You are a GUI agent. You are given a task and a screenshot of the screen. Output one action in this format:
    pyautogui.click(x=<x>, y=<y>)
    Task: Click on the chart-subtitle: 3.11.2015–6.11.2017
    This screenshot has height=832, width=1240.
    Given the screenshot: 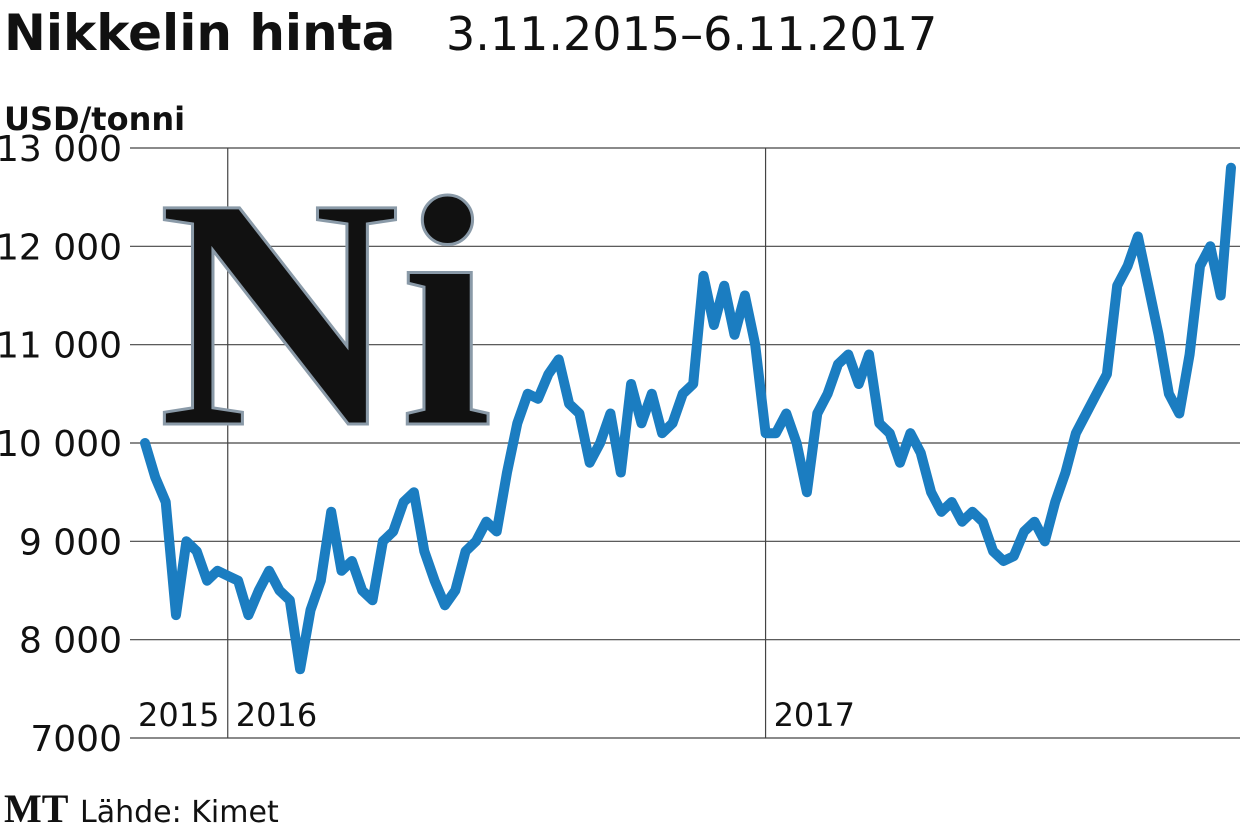 What is the action you would take?
    pyautogui.click(x=691, y=34)
    